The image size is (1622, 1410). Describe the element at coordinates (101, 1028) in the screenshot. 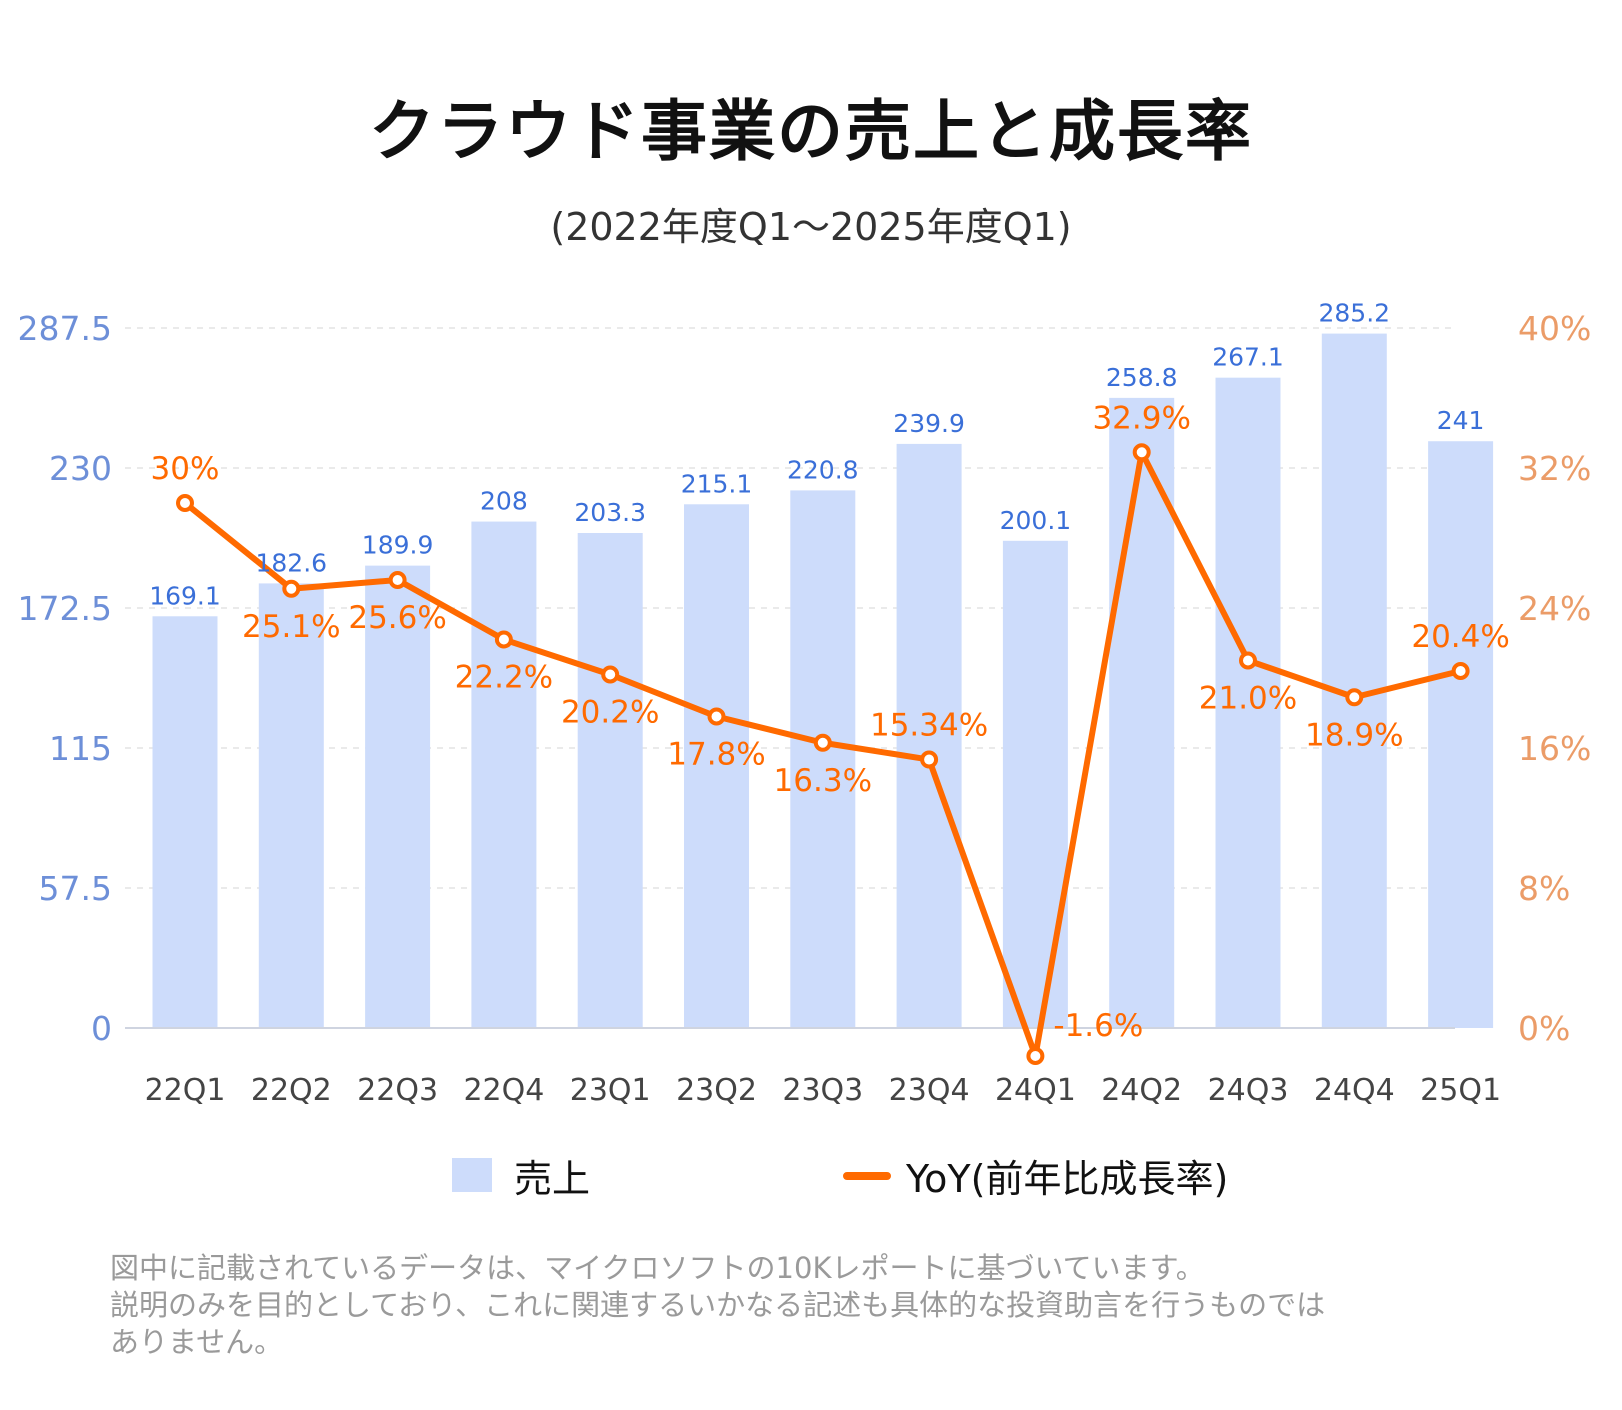

I see `left-axis-tick-label: 0` at that location.